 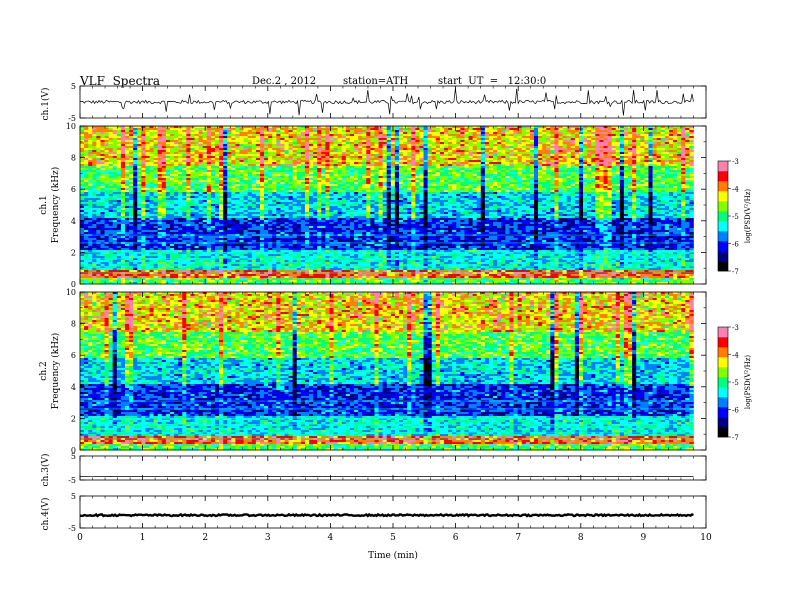 I want to click on chart-title: VLF Spectra, so click(x=120, y=81).